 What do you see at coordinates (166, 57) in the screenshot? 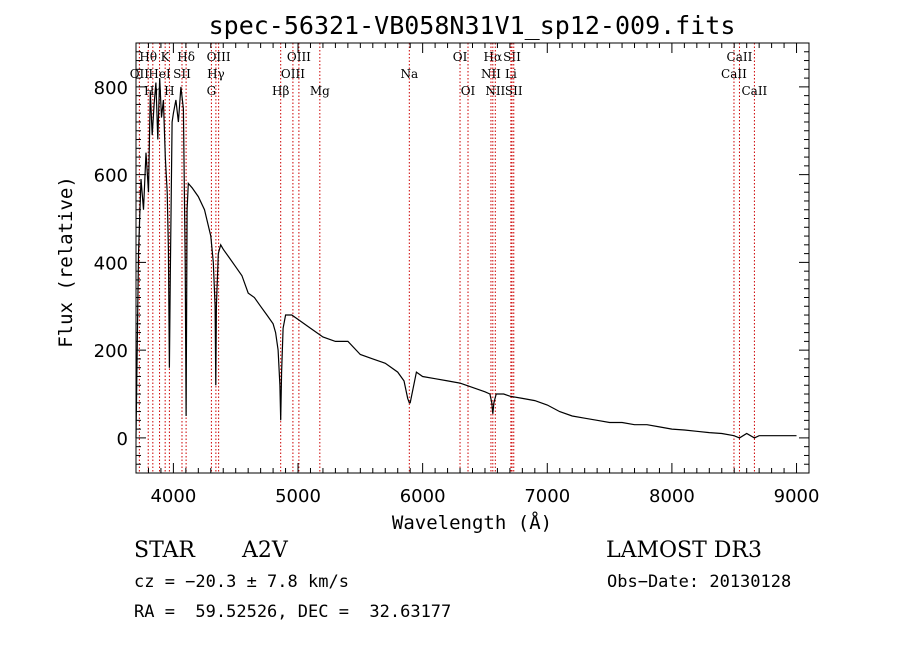
I see `spectral-line-label: K` at bounding box center [166, 57].